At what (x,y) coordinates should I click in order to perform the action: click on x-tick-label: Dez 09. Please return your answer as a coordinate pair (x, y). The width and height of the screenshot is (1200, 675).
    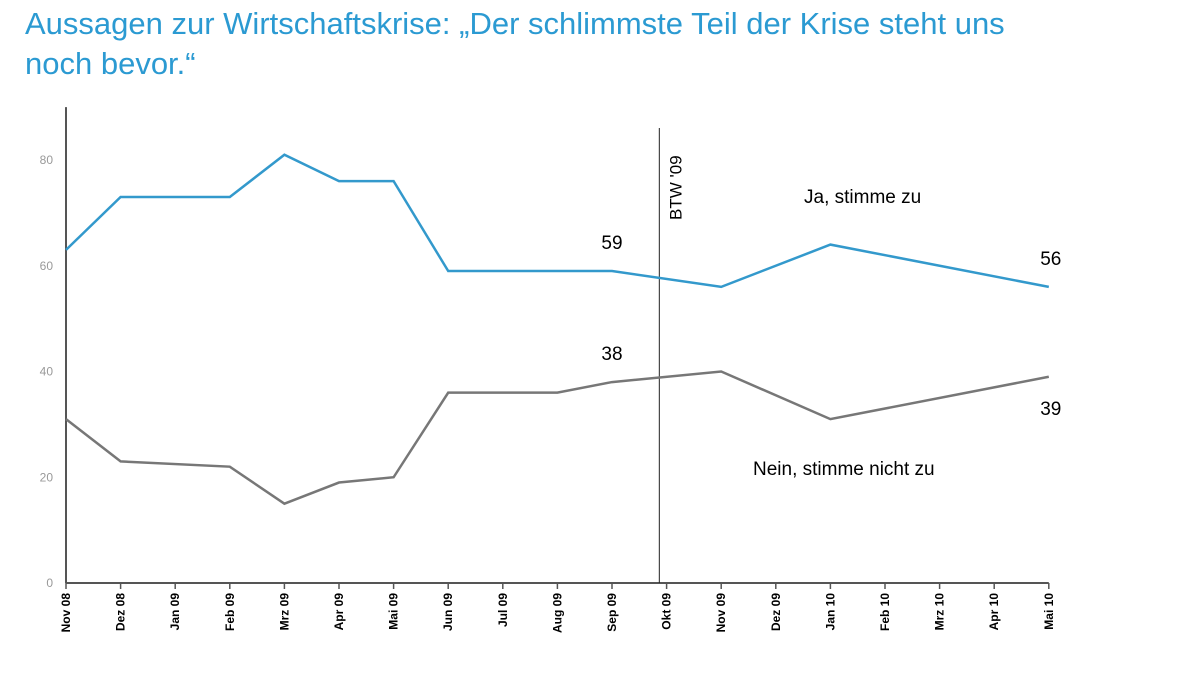
    Looking at the image, I should click on (776, 612).